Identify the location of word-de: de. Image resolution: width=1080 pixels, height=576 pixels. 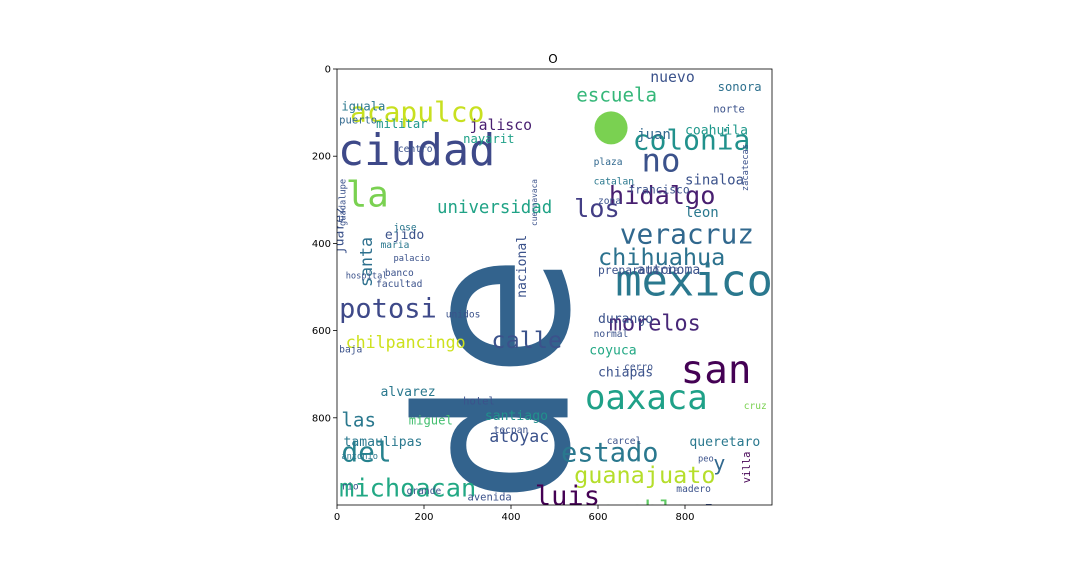
(496, 379).